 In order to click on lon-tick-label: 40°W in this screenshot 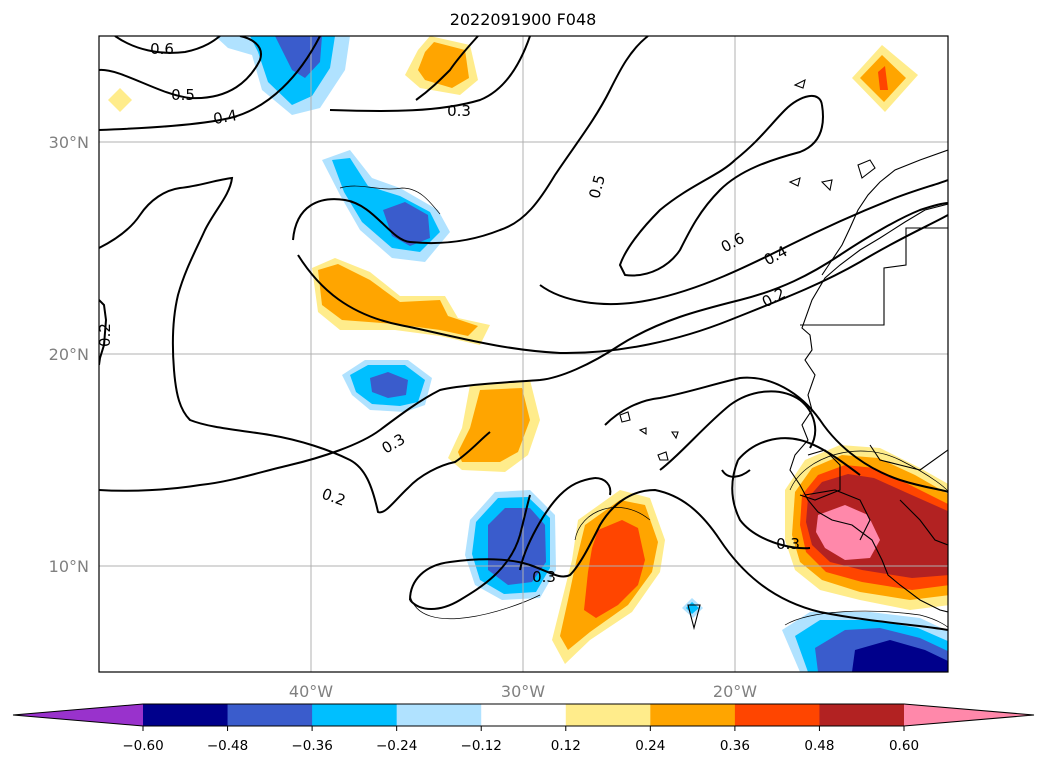, I will do `click(311, 691)`.